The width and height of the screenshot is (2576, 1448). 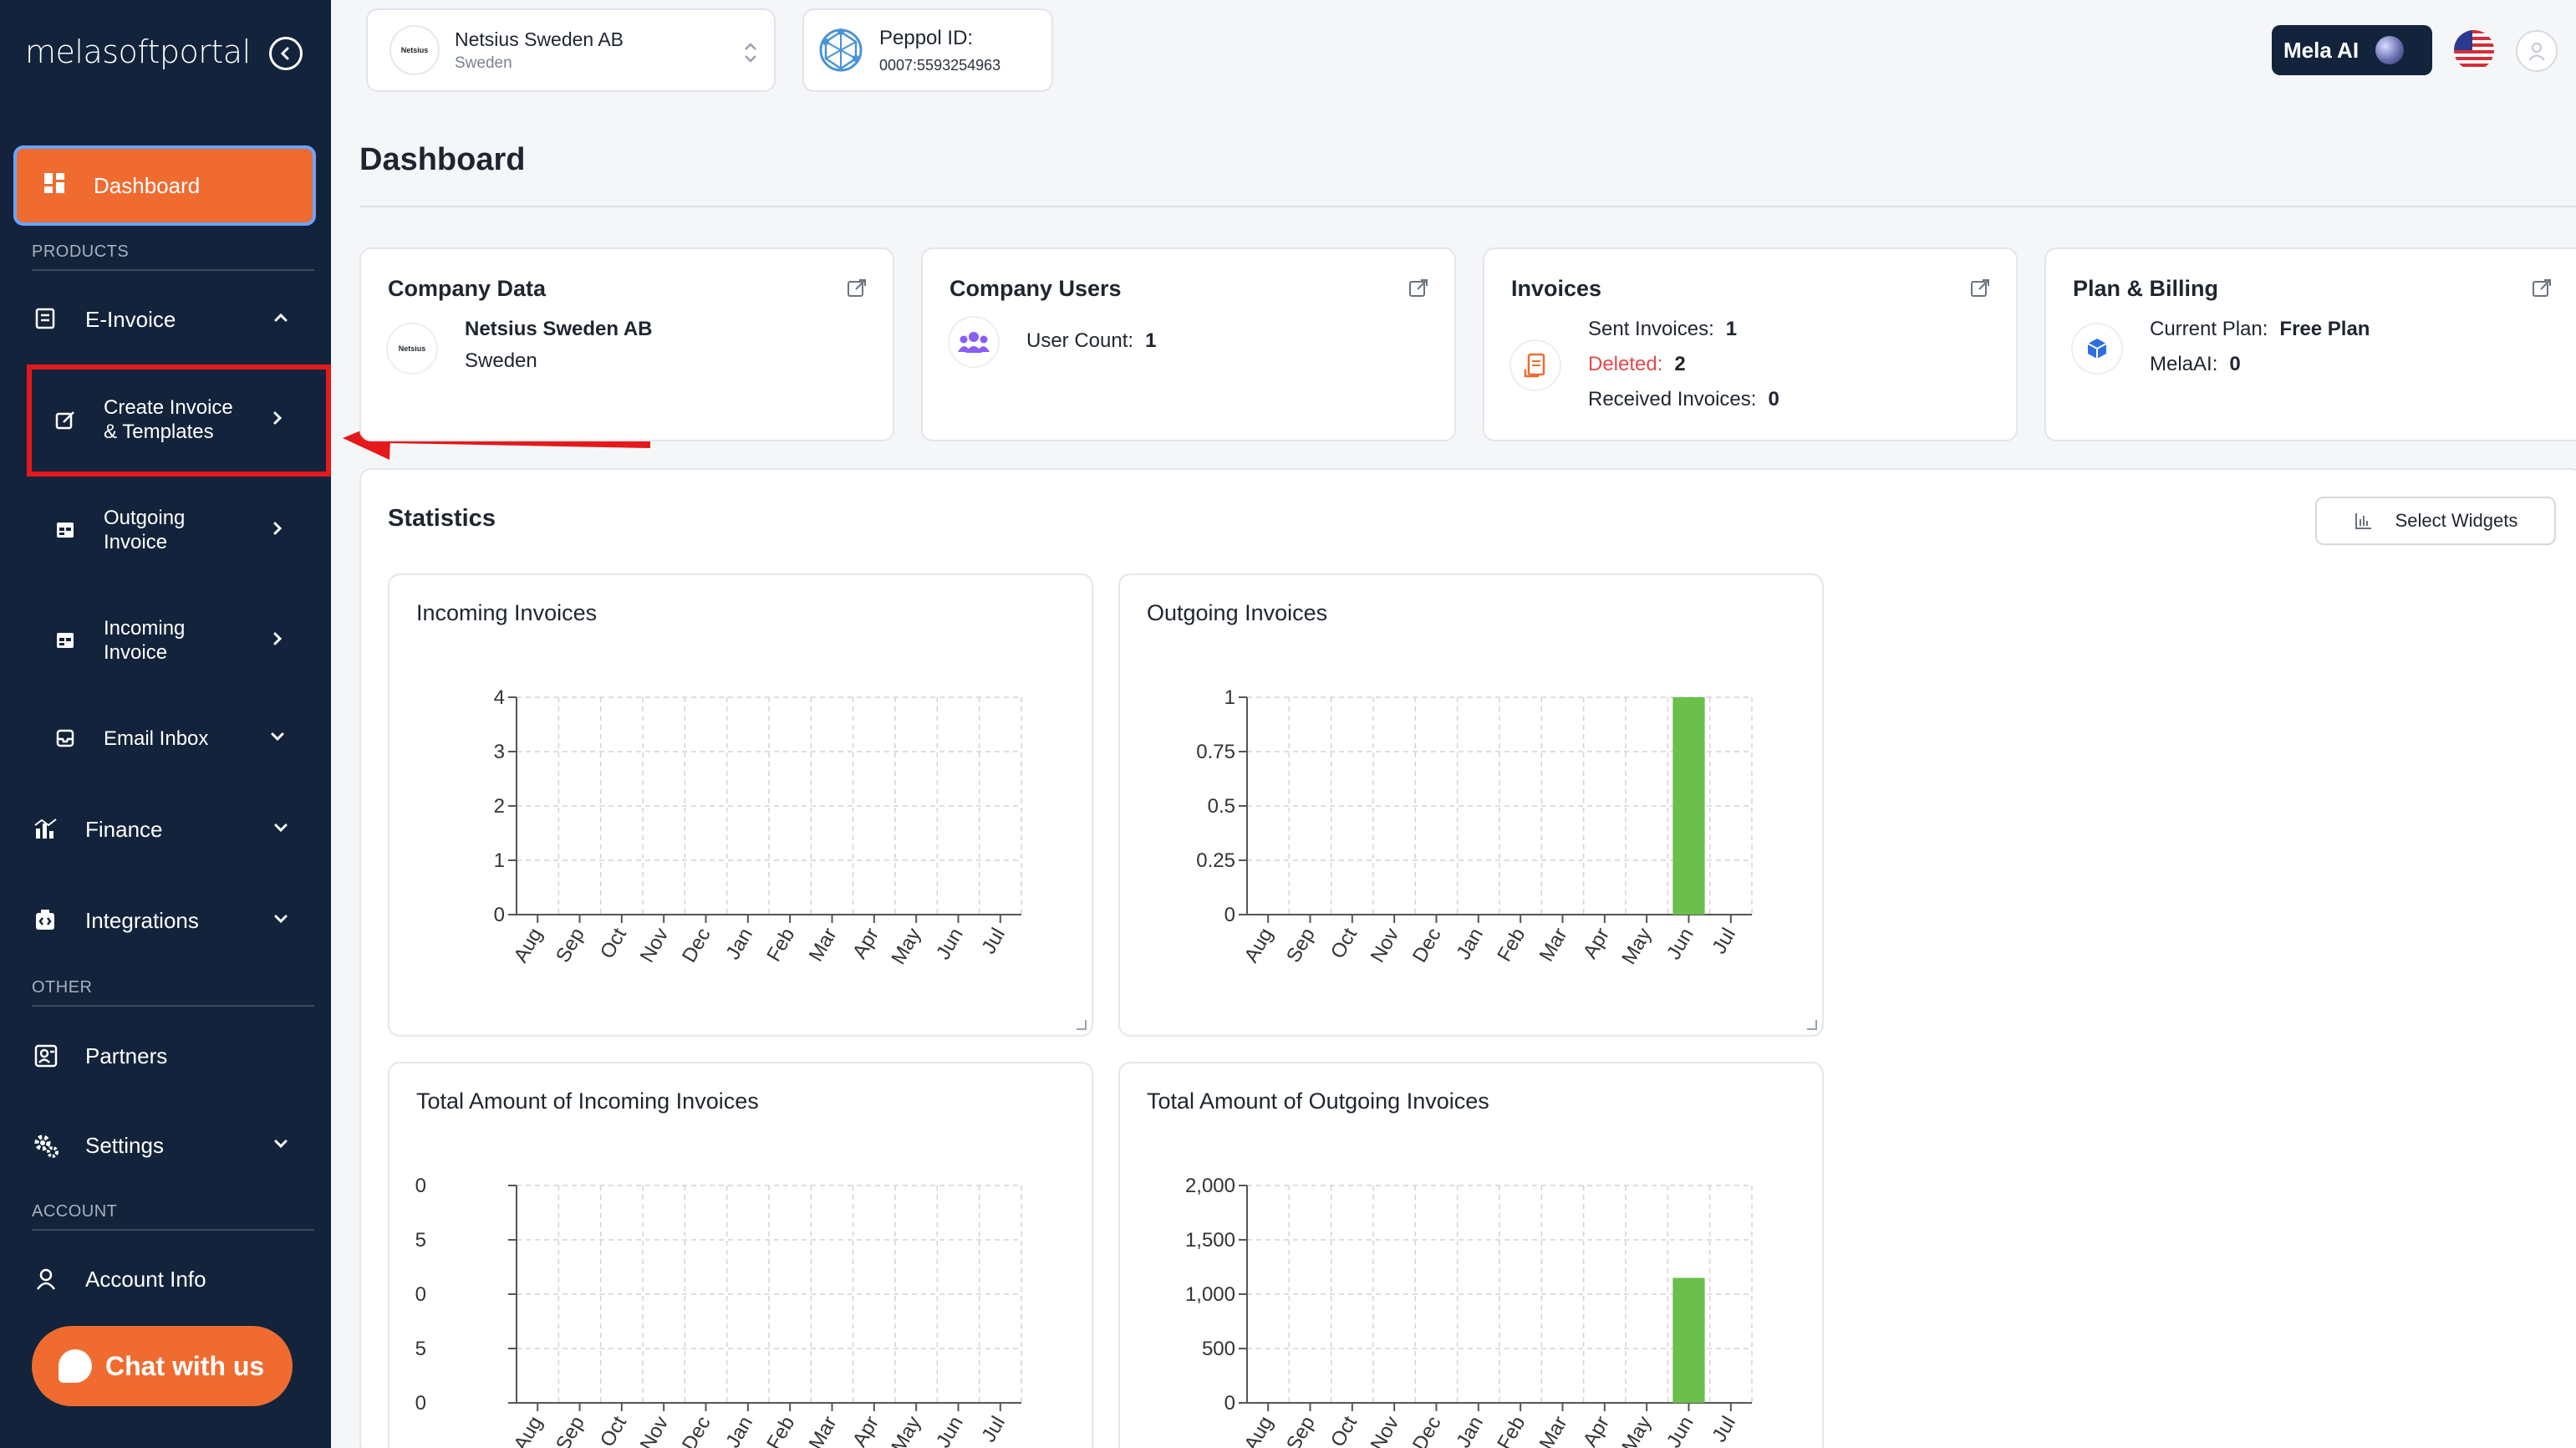 I want to click on chat-bubble-icon, so click(x=75, y=1366).